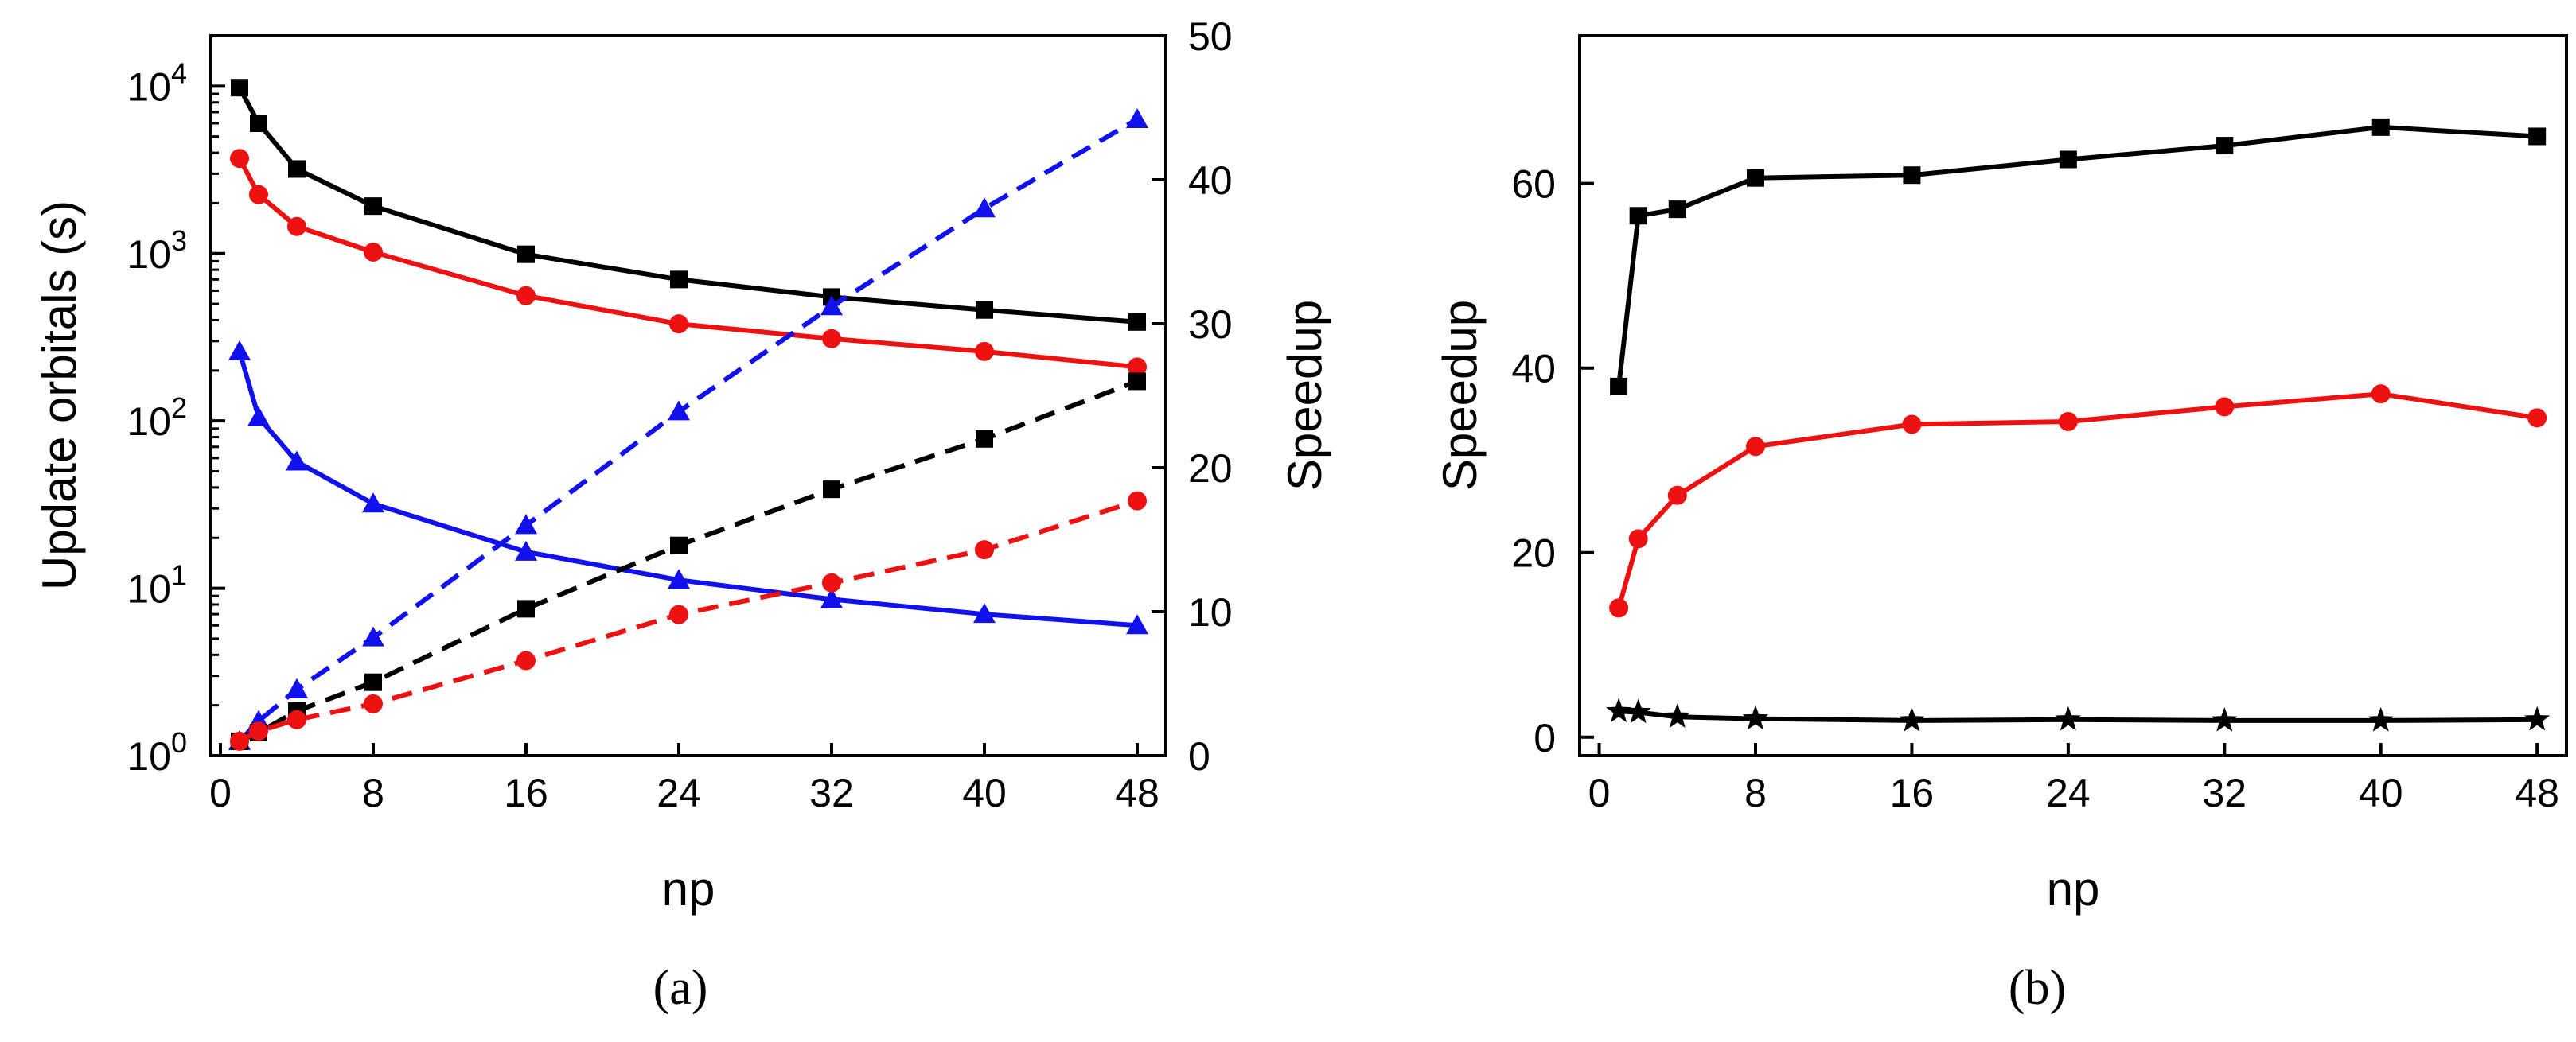 The height and width of the screenshot is (1042, 2576). What do you see at coordinates (2068, 793) in the screenshot?
I see `x-tick-label: 24` at bounding box center [2068, 793].